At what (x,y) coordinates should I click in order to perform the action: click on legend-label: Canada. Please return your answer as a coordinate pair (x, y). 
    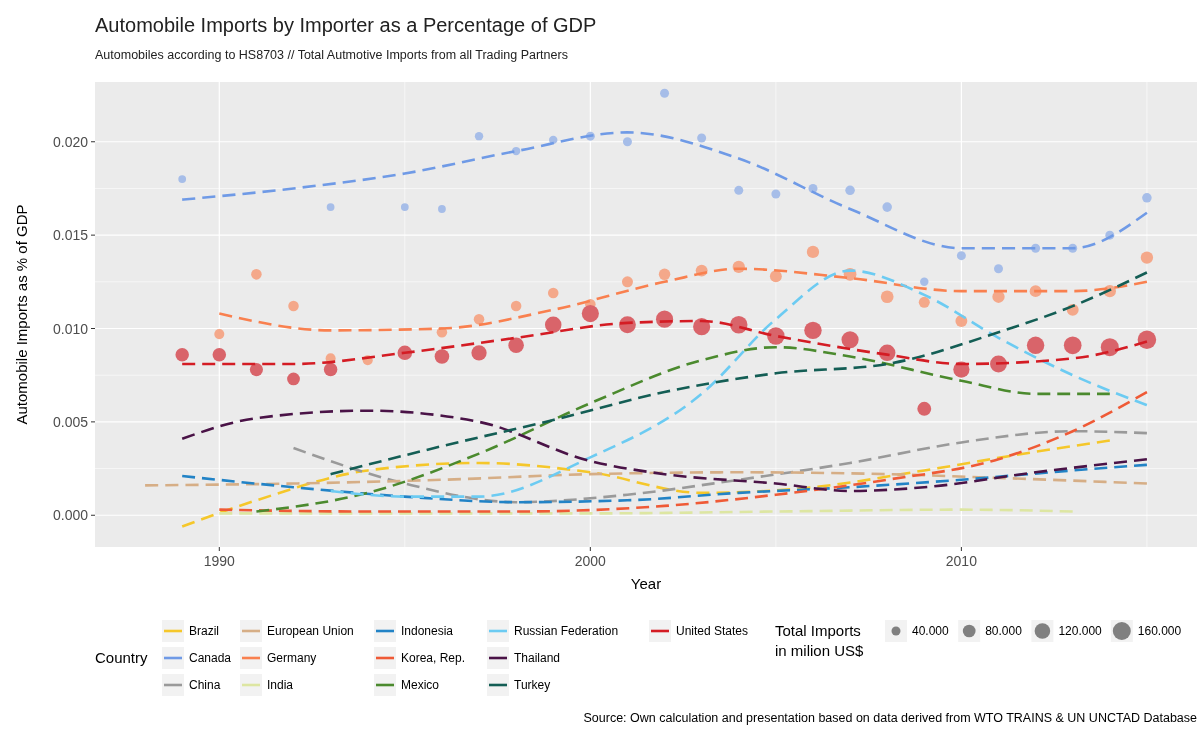
    Looking at the image, I should click on (210, 658).